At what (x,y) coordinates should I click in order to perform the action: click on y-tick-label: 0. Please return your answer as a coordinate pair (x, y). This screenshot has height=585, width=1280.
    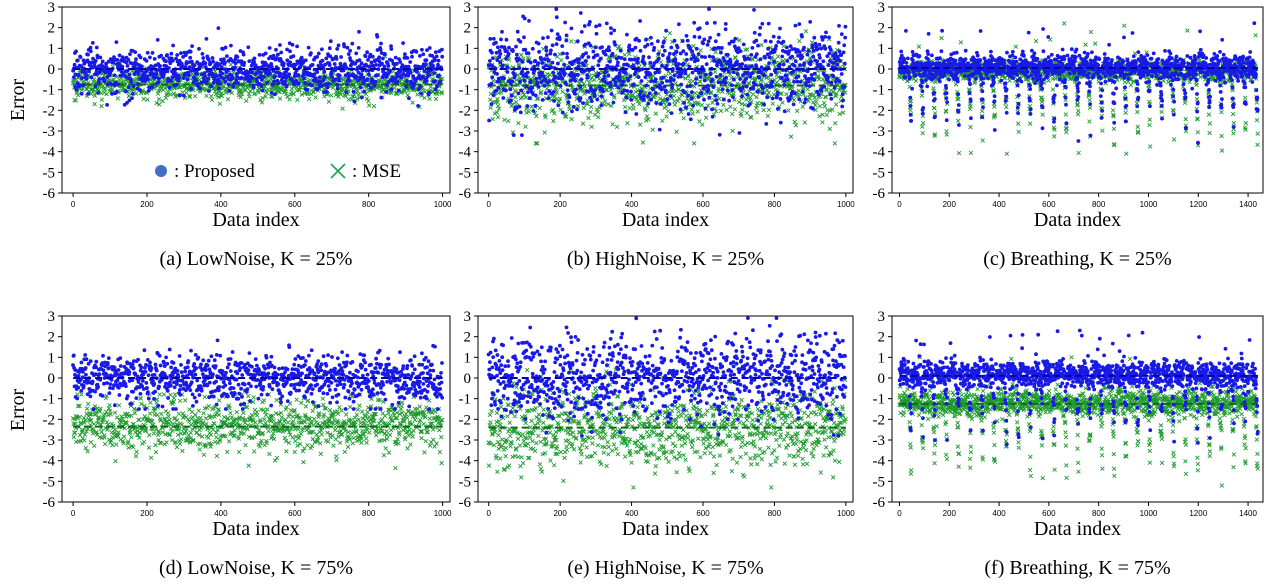
    Looking at the image, I should click on (52, 70).